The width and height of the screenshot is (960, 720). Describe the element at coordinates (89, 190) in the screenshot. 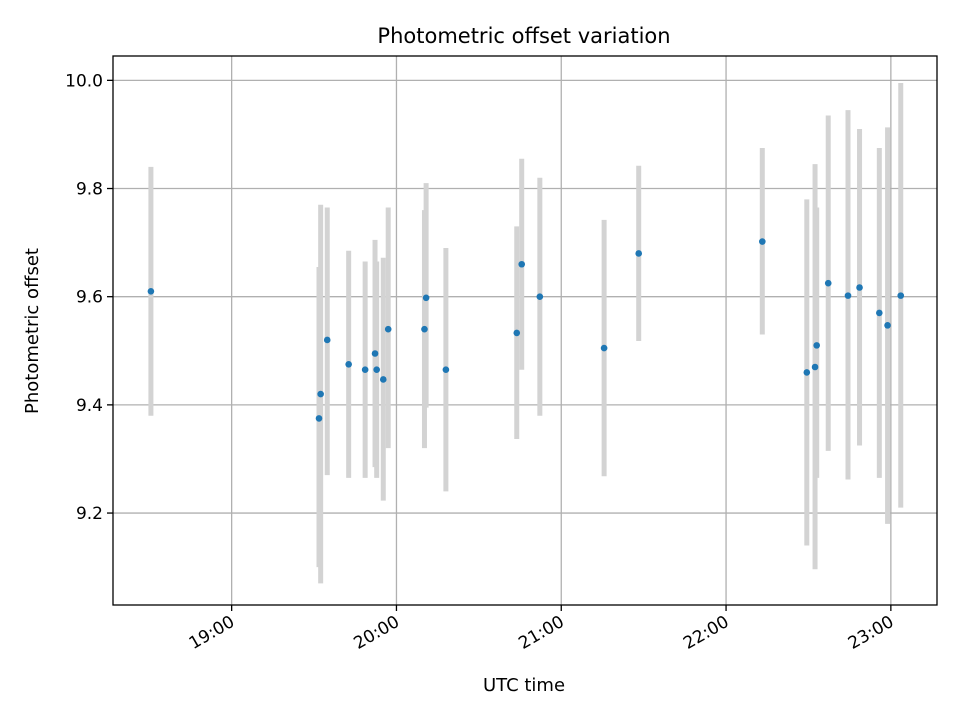

I see `y-tick-label: 9.8` at that location.